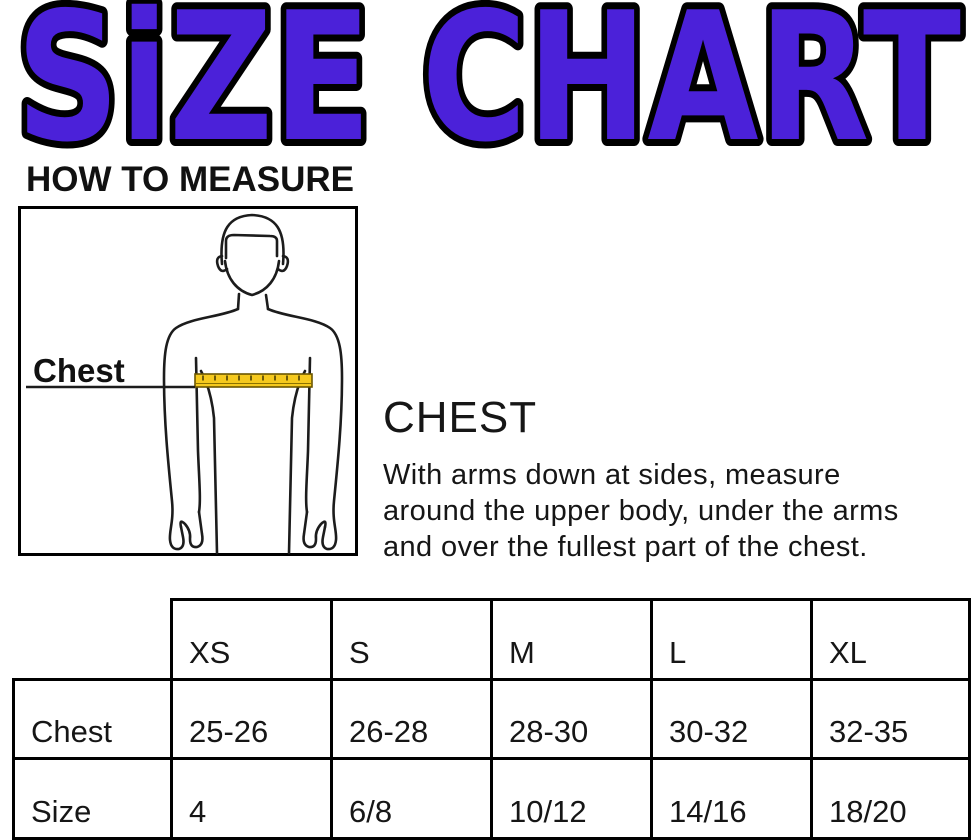 This screenshot has width=978, height=840. Describe the element at coordinates (571, 639) in the screenshot. I see `column-header-m: M` at that location.